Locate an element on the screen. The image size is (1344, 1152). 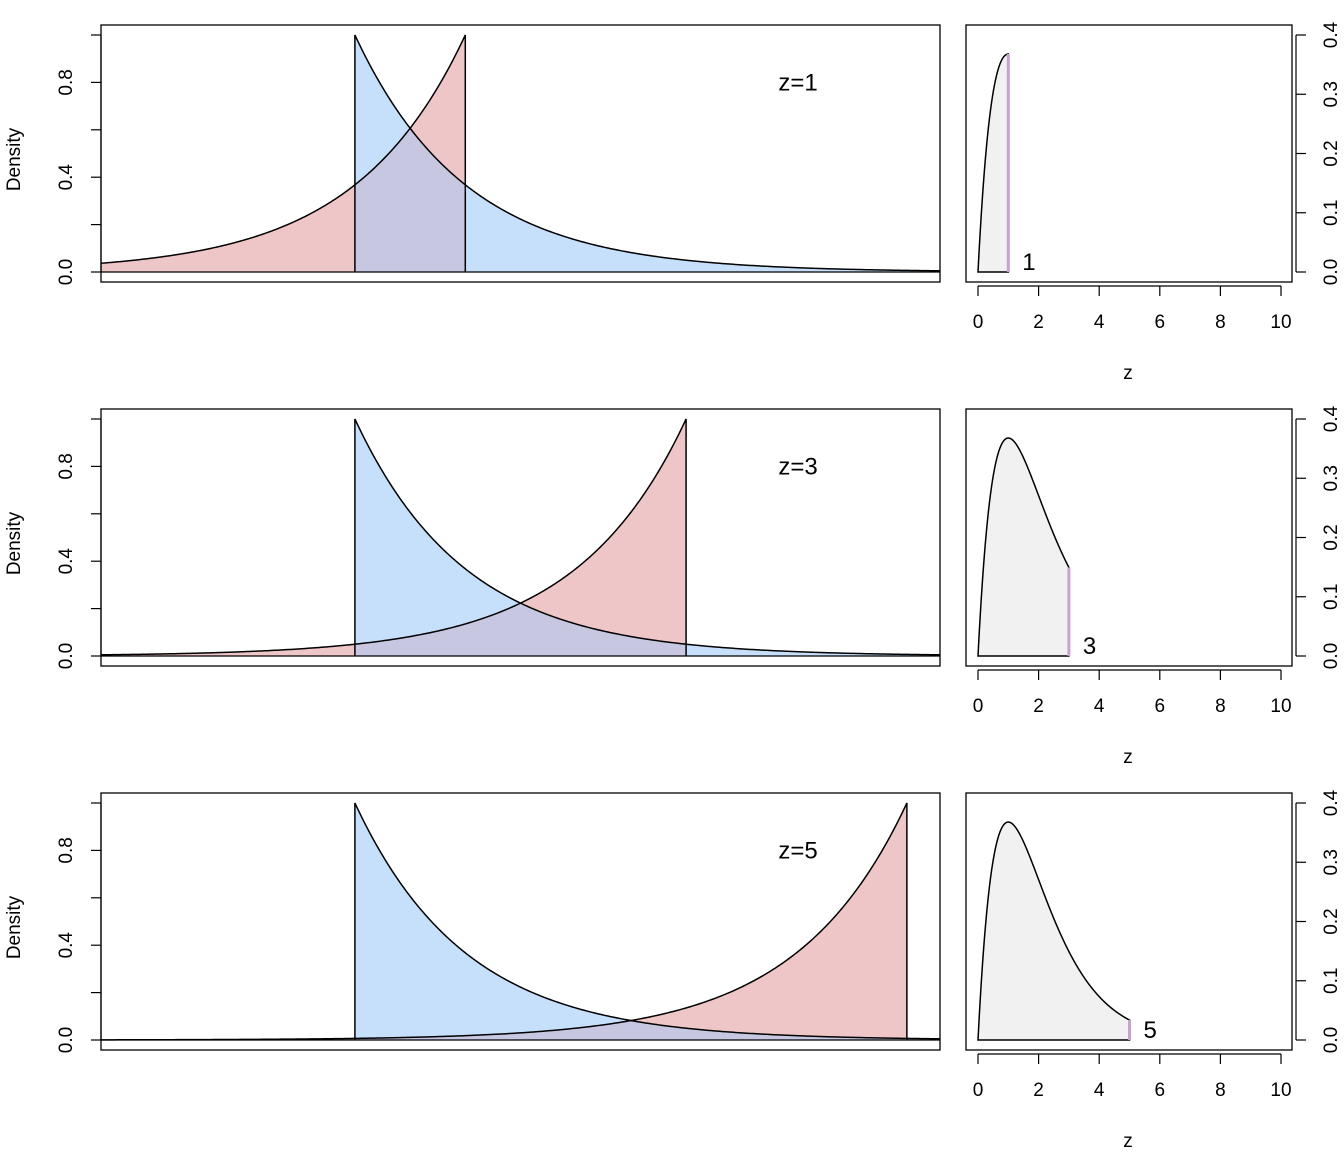
z-annotation: z=5 is located at coordinates (797, 850).